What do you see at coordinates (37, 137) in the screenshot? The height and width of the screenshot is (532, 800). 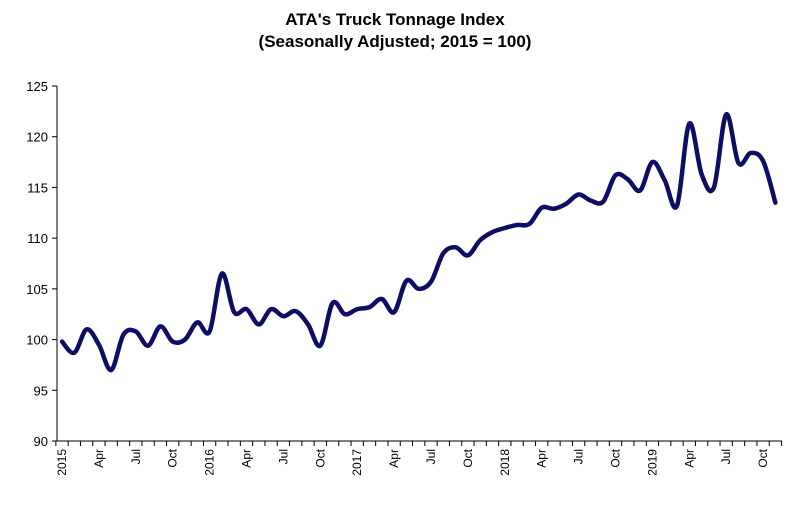 I see `y-tick-label: 120` at bounding box center [37, 137].